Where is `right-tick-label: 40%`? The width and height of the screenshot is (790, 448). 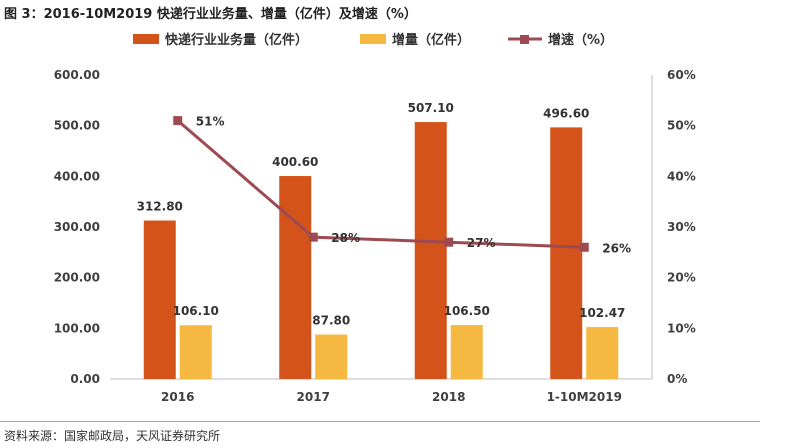
right-tick-label: 40% is located at coordinates (681, 176).